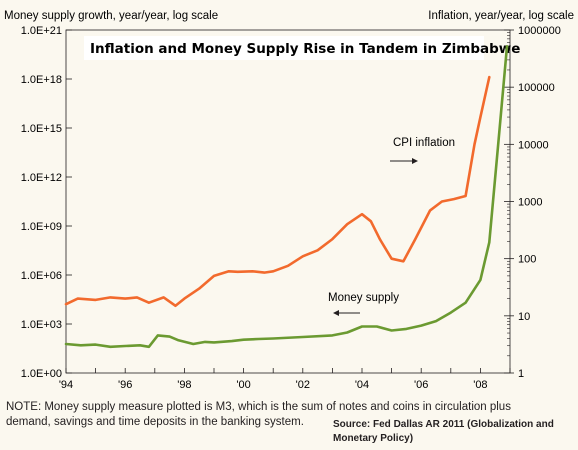 The image size is (578, 450). Describe the element at coordinates (524, 317) in the screenshot. I see `right-tick-label: 10` at that location.